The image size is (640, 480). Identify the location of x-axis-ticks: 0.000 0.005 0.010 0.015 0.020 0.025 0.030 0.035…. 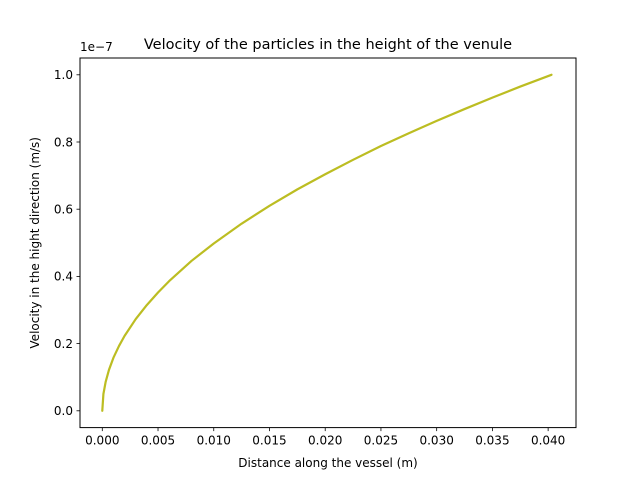
(325, 437).